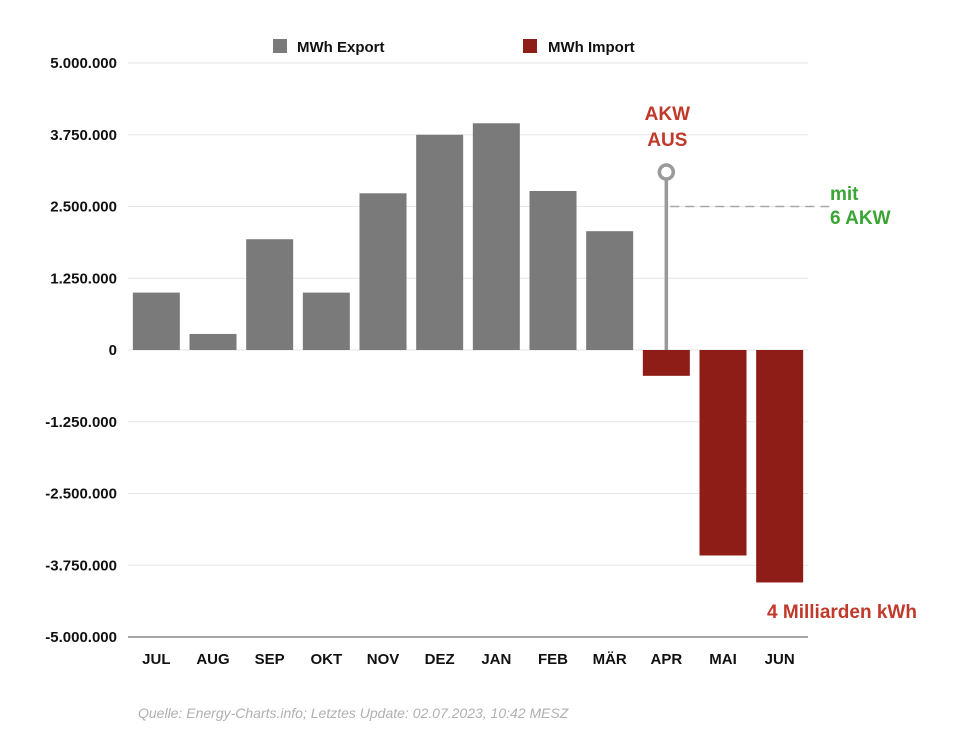 The width and height of the screenshot is (956, 736). I want to click on bar-mai, so click(723, 453).